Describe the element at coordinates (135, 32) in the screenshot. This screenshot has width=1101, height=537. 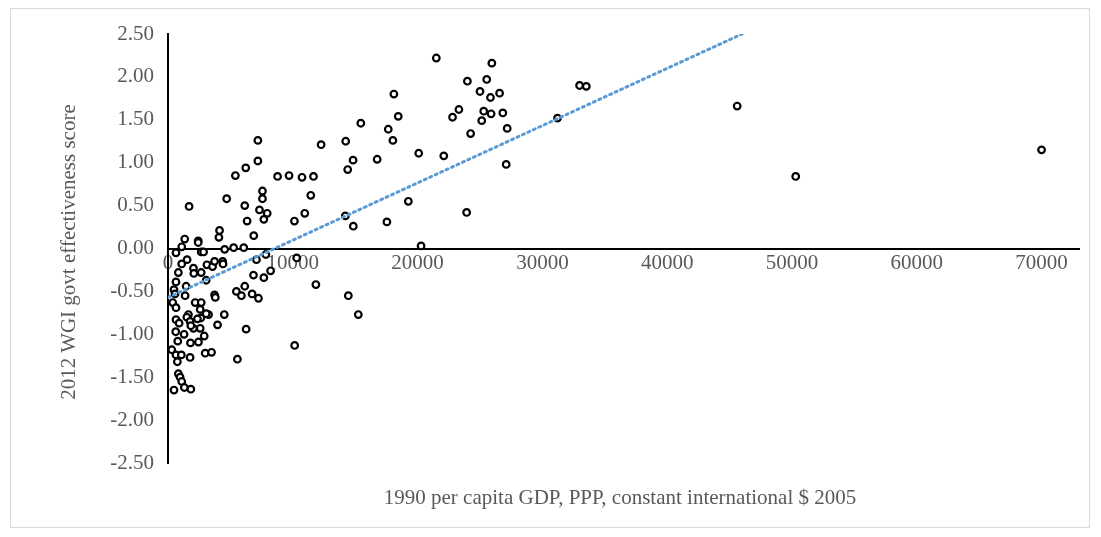
I see `y-tick-label: 2.50` at that location.